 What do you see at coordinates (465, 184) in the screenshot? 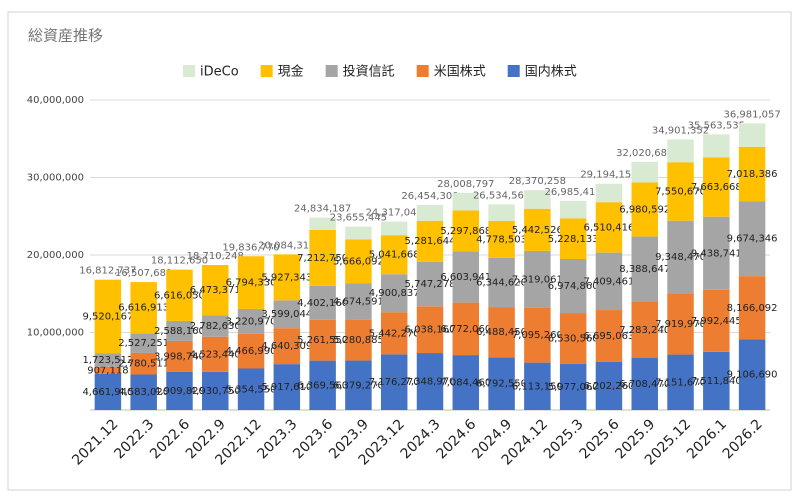
I see `total-label: 28,008,797` at bounding box center [465, 184].